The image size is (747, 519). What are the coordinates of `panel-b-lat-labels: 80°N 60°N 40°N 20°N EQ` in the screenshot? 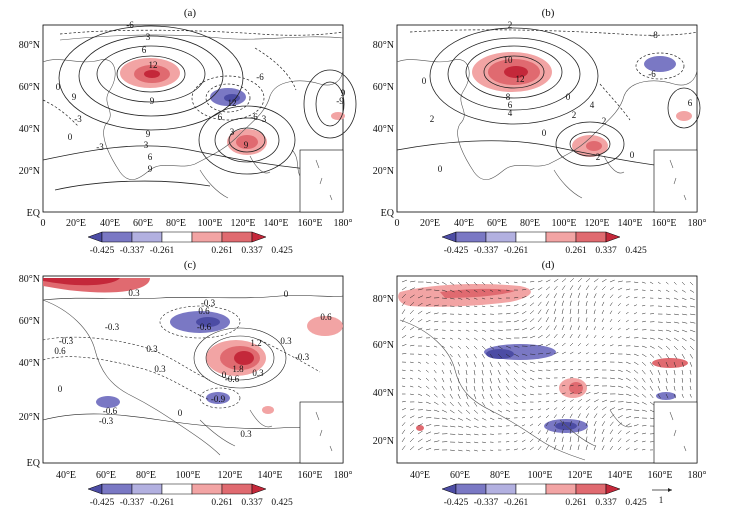 It's located at (384, 129).